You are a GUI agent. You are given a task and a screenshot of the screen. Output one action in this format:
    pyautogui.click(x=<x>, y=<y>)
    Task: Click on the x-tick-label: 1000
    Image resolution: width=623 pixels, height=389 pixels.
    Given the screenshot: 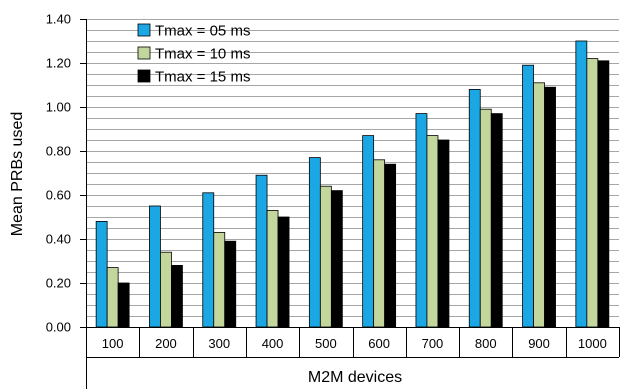 What is the action you would take?
    pyautogui.click(x=592, y=343)
    